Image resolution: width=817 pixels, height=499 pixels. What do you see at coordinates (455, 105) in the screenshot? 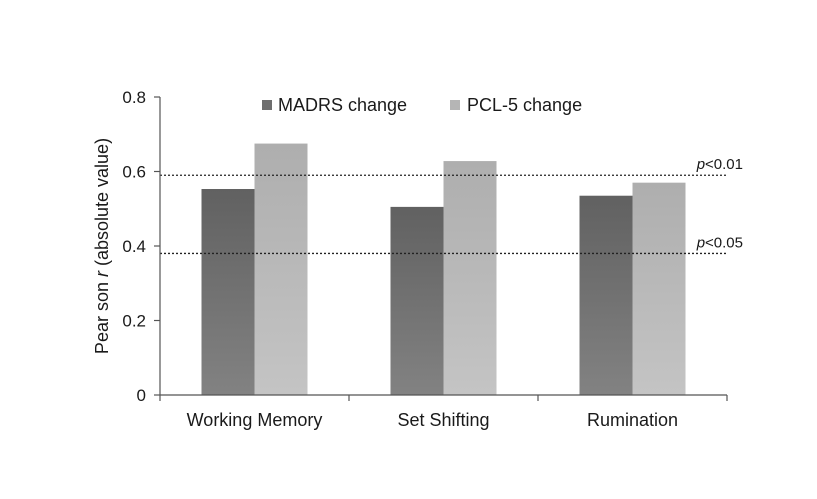
I see `legend-swatch-pcl5` at bounding box center [455, 105].